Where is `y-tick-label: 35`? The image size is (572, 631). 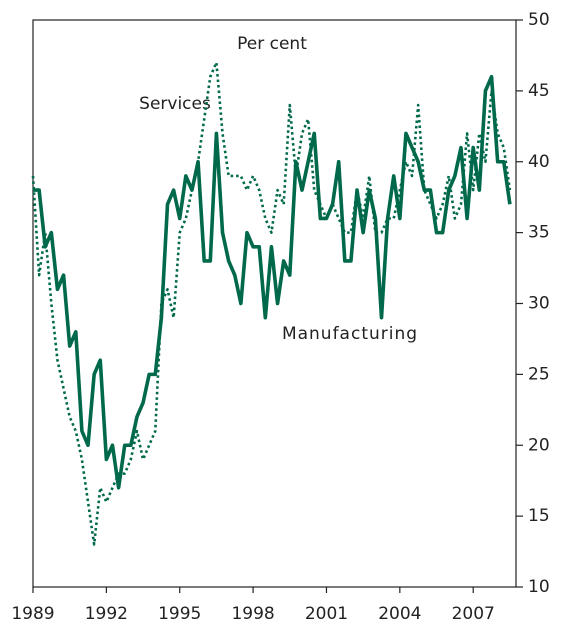 y-tick-label: 35 is located at coordinates (539, 233).